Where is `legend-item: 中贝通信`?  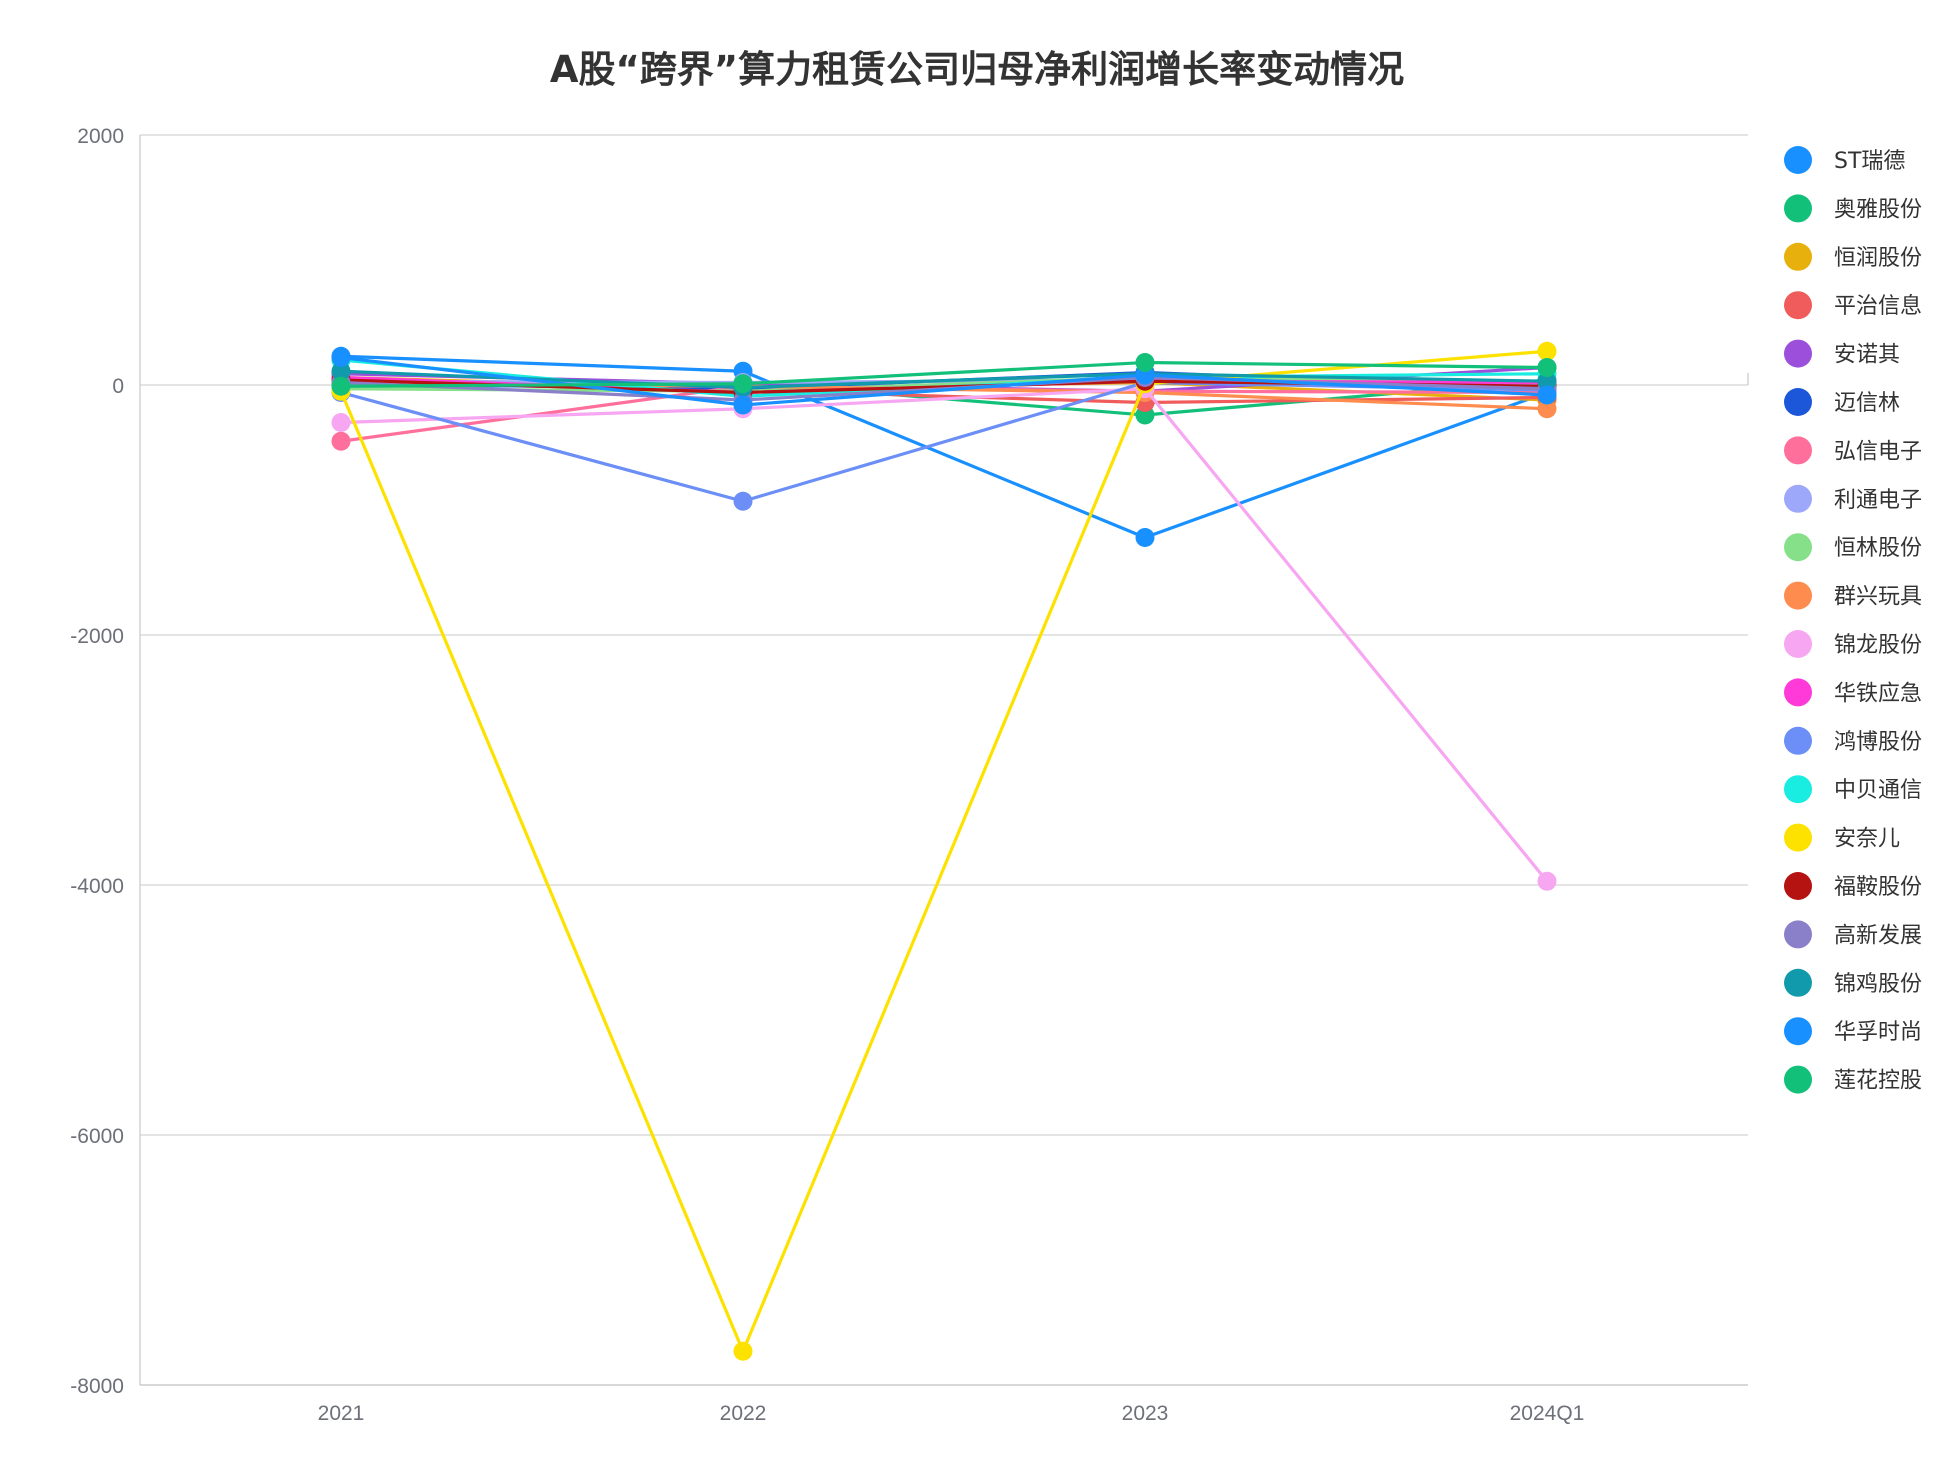 legend-item: 中贝通信 is located at coordinates (1853, 789).